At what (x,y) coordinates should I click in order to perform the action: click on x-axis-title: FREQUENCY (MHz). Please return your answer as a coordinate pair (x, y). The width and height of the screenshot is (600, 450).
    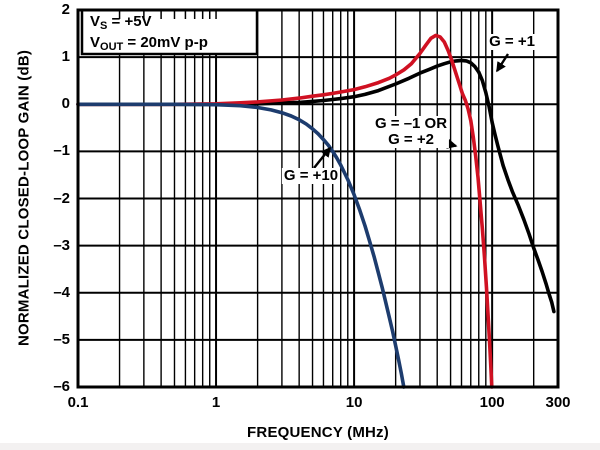
    Looking at the image, I should click on (318, 432).